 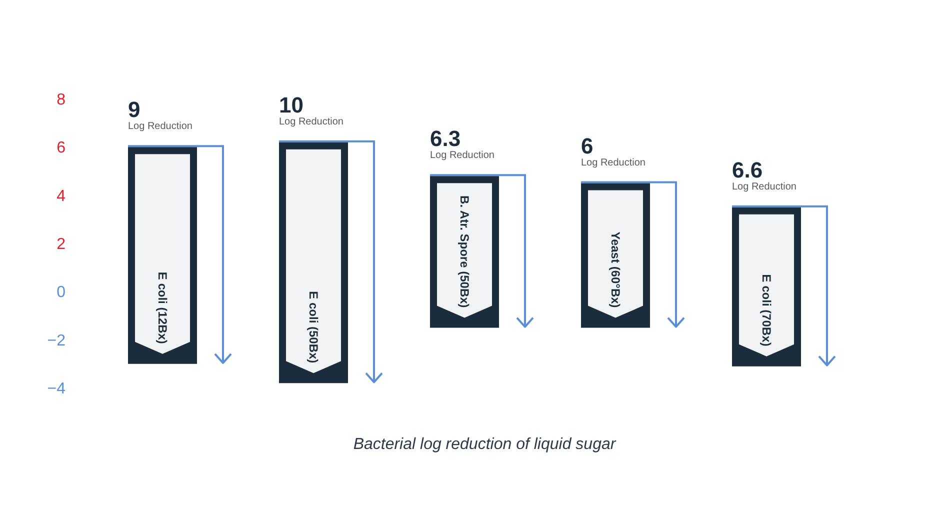 I want to click on data-label: 6.3, so click(x=445, y=139).